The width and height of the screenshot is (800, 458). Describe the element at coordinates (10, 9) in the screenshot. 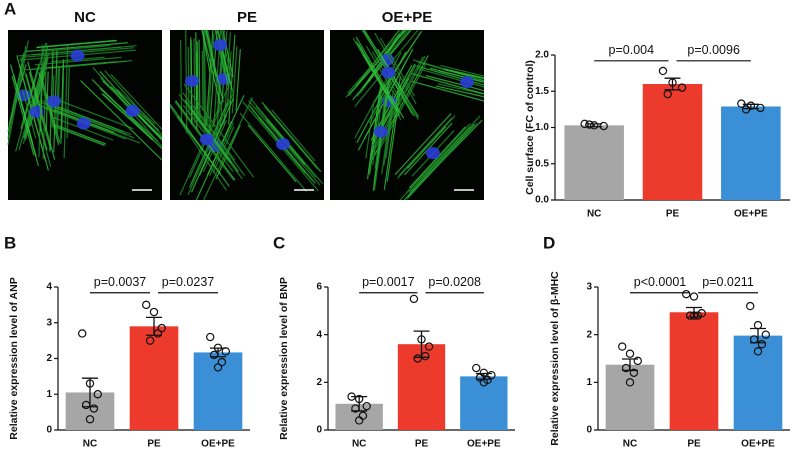

I see `panel-letter: A` at that location.